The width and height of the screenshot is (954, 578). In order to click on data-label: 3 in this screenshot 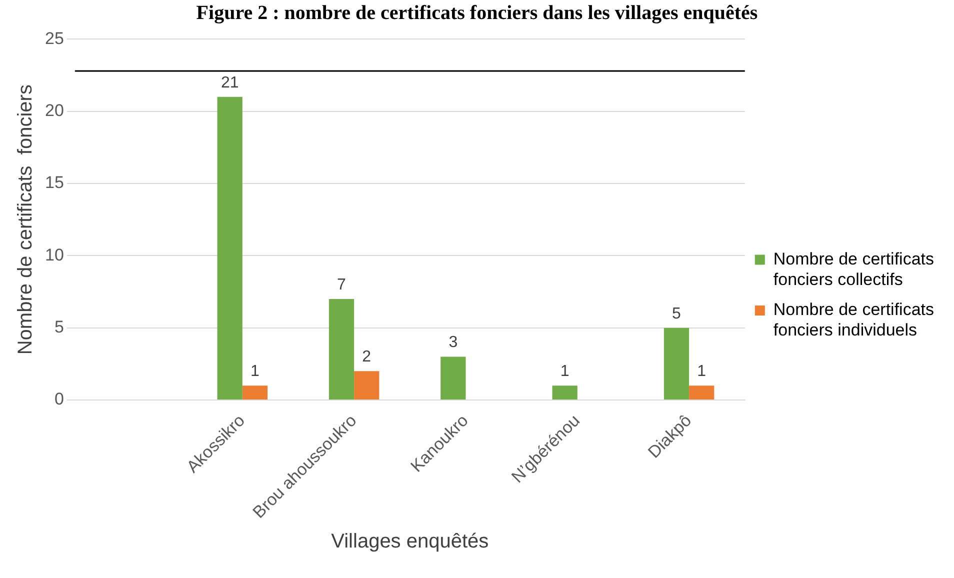, I will do `click(453, 343)`.